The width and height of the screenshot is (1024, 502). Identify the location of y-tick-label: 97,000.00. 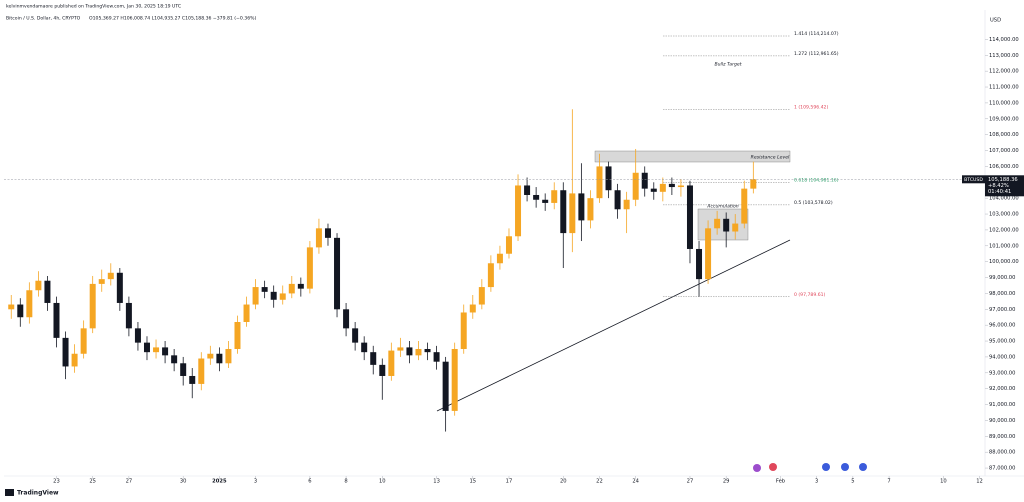
(1002, 310).